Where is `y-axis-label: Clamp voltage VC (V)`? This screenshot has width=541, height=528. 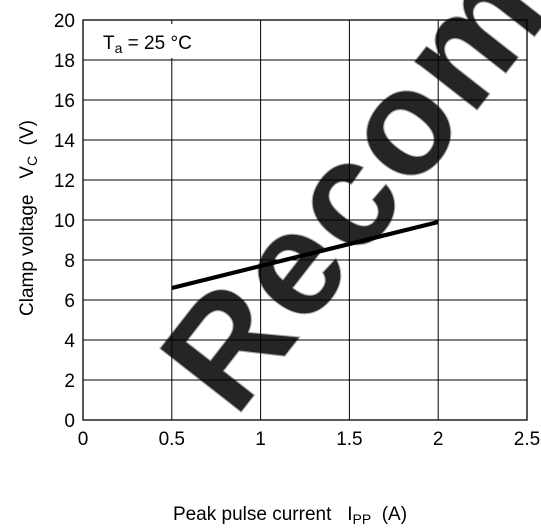 y-axis-label: Clamp voltage VC (V) is located at coordinates (28, 218).